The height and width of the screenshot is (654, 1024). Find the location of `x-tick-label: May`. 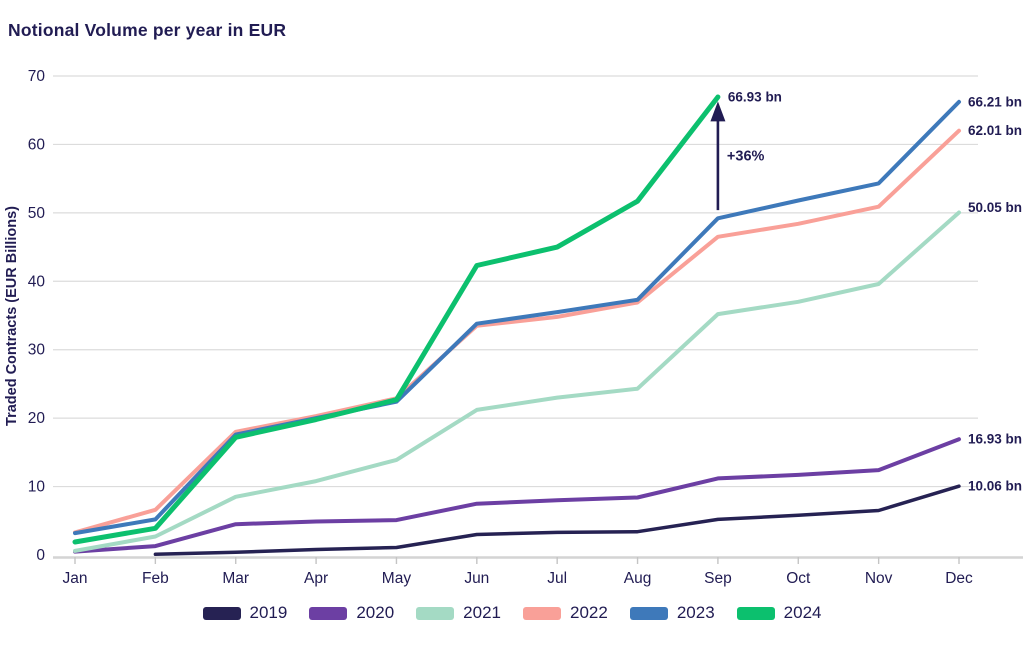

x-tick-label: May is located at coordinates (397, 578).